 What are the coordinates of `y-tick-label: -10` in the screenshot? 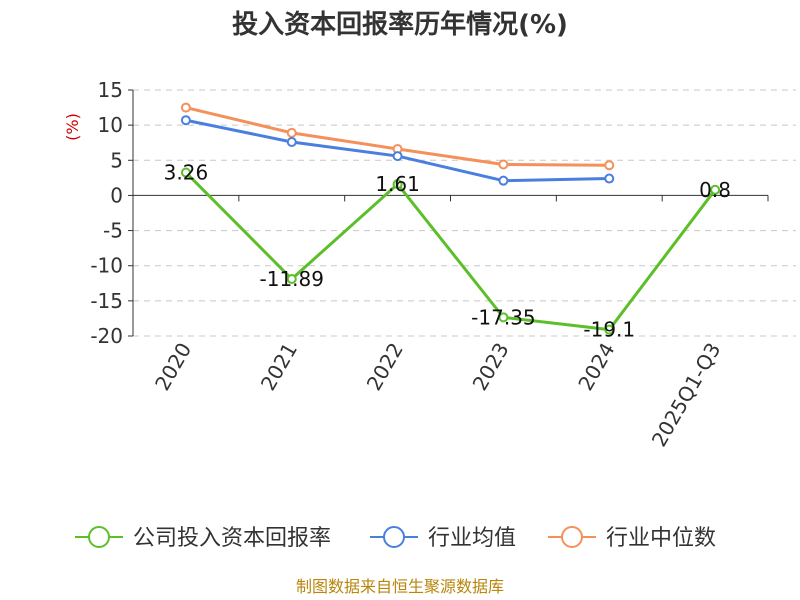 It's located at (106, 266).